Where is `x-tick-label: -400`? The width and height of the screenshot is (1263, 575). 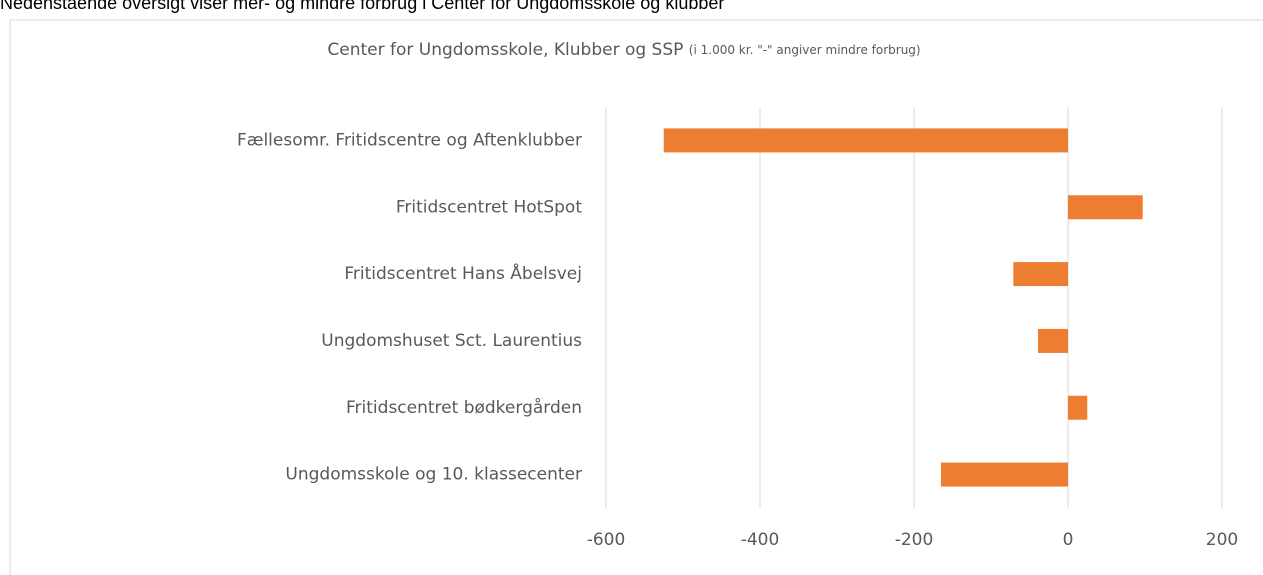
x-tick-label: -400 is located at coordinates (760, 540).